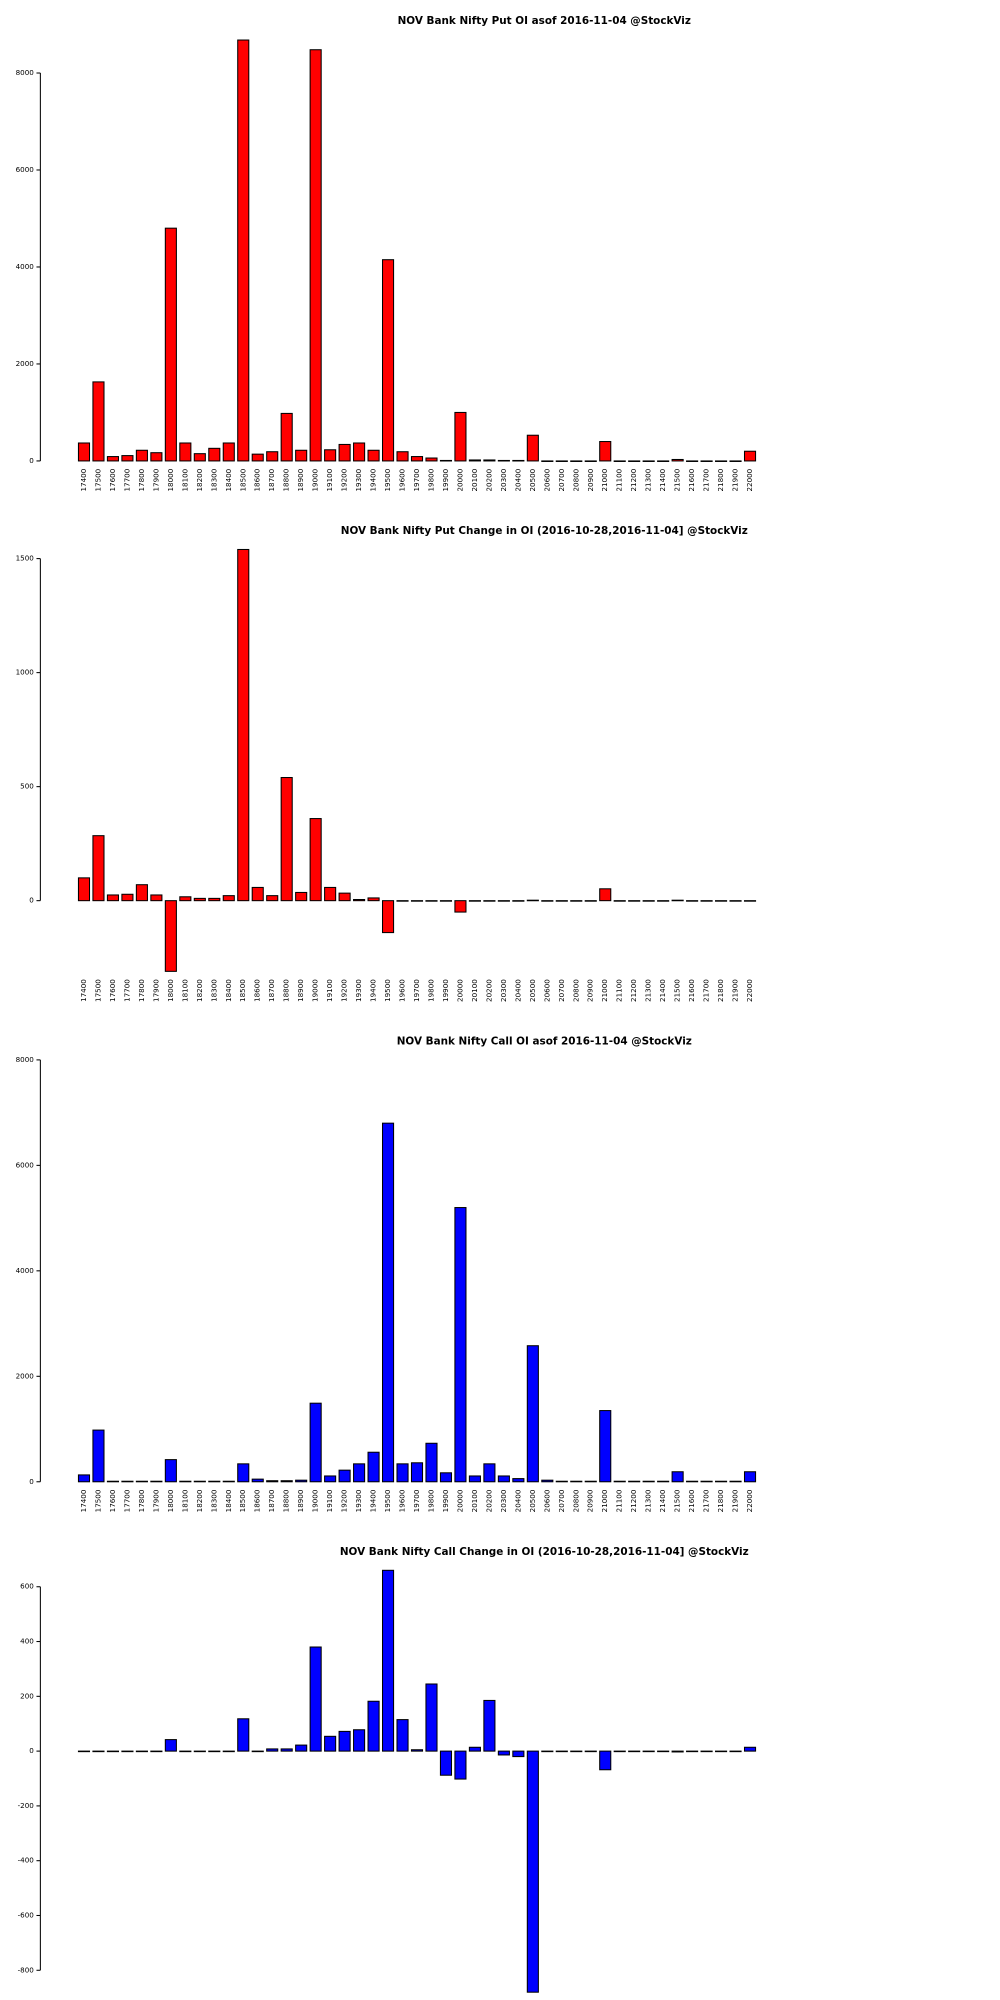 This screenshot has height=2000, width=1000. What do you see at coordinates (749, 990) in the screenshot?
I see `x-tick-label: 22000` at bounding box center [749, 990].